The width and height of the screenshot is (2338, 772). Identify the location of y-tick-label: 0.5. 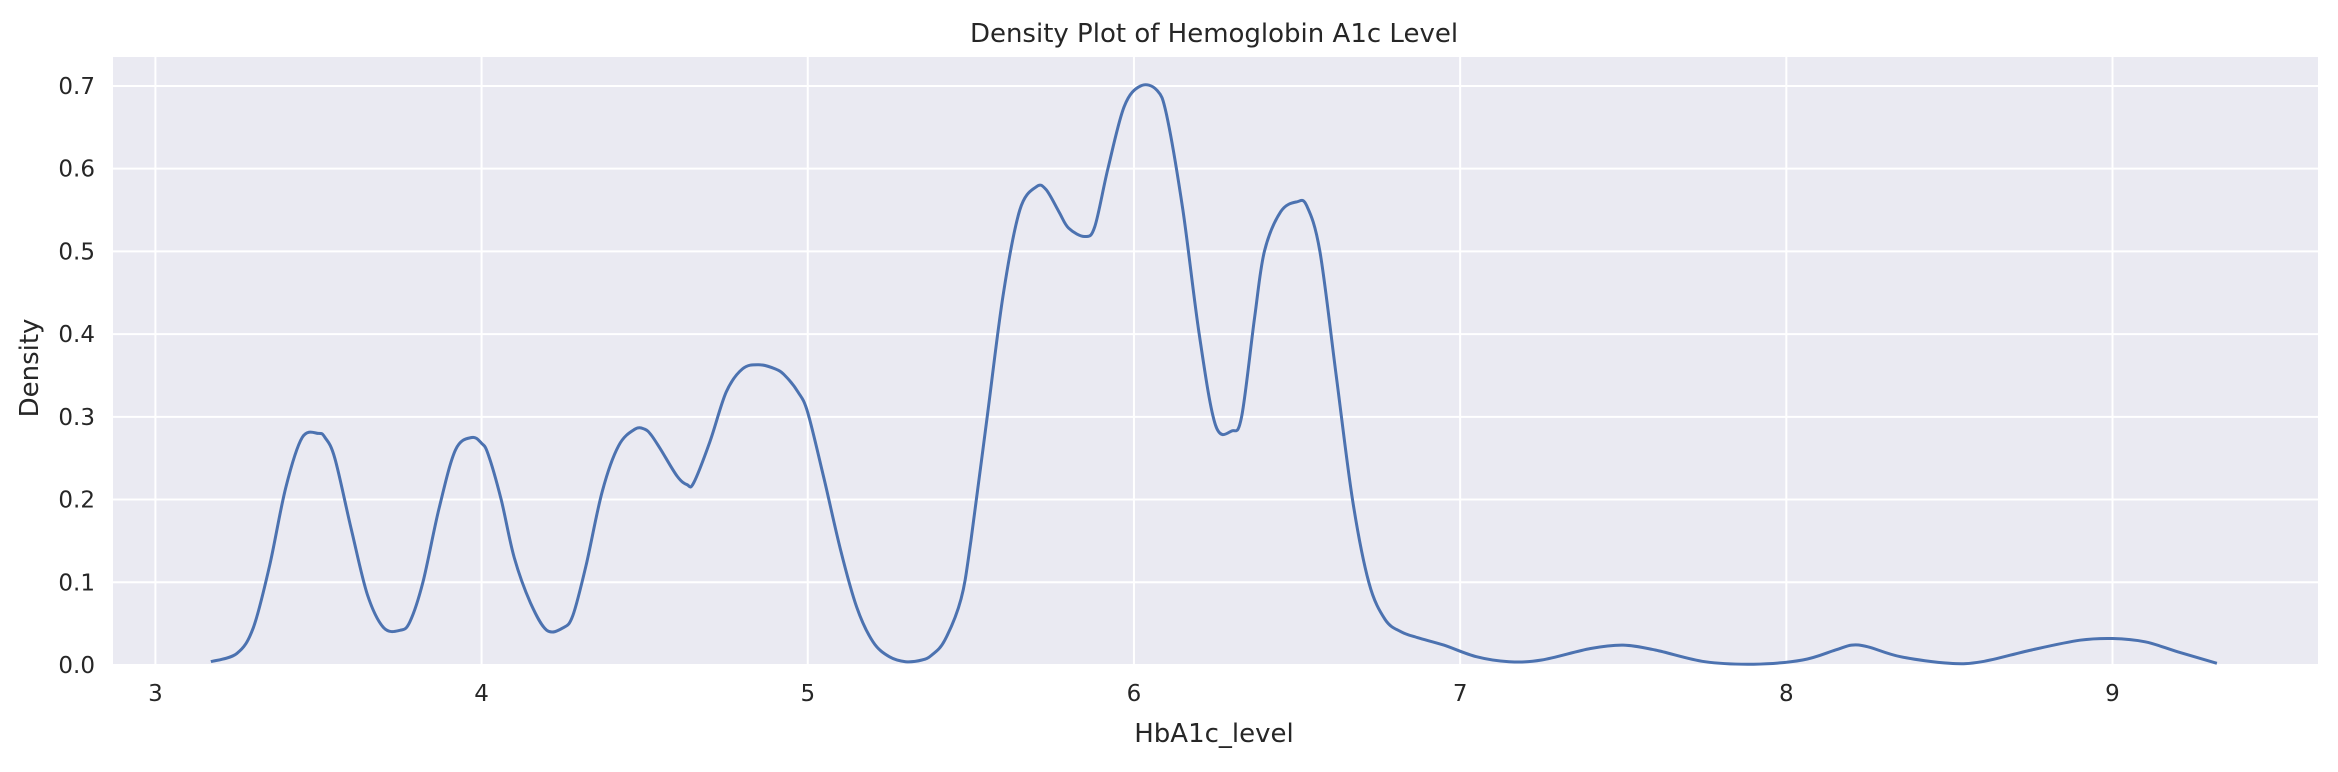
(76, 252).